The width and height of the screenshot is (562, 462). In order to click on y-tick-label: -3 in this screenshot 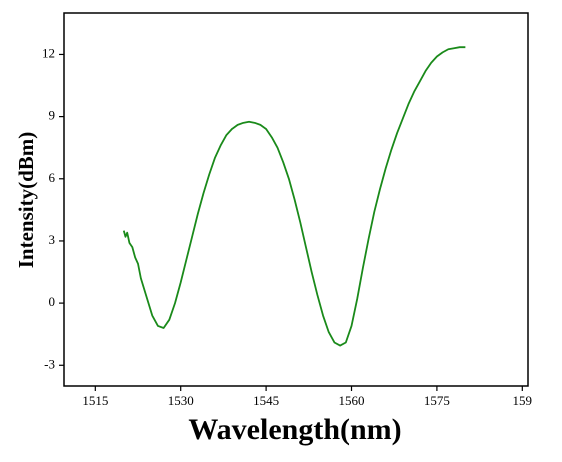, I will do `click(49, 363)`.